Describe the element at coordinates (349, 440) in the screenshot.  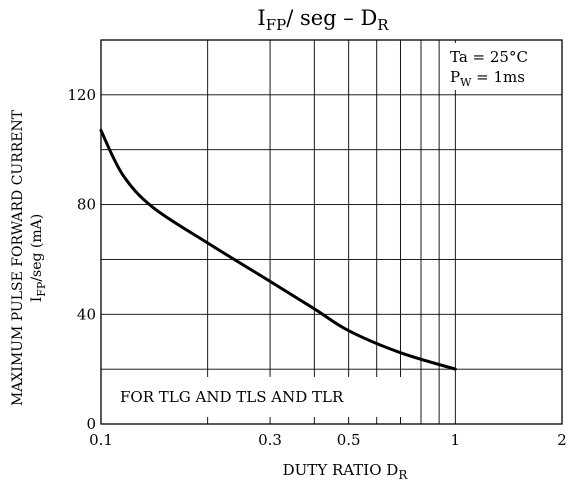
I see `x-tick-label: 0.5` at that location.